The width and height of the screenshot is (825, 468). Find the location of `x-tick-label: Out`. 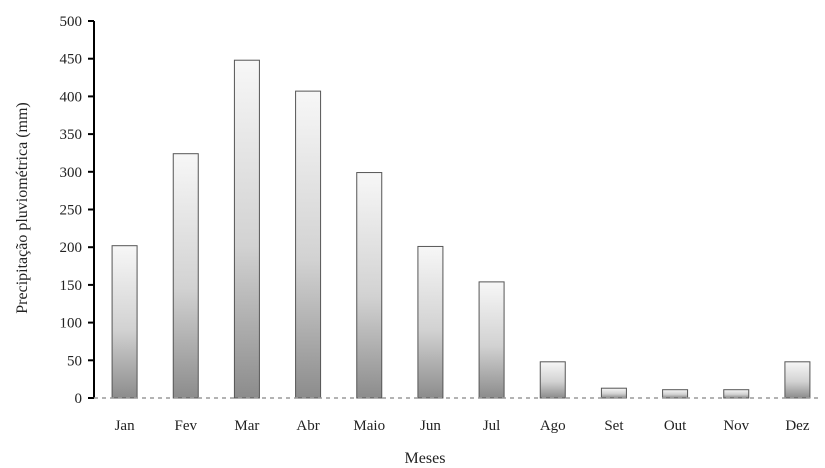

x-tick-label: Out is located at coordinates (675, 426).